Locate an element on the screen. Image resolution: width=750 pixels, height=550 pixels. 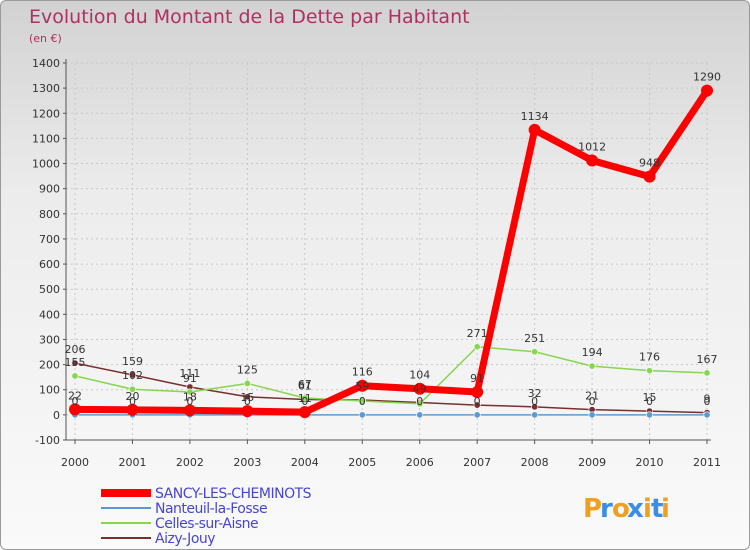
data-label-0: 1134 is located at coordinates (535, 116).